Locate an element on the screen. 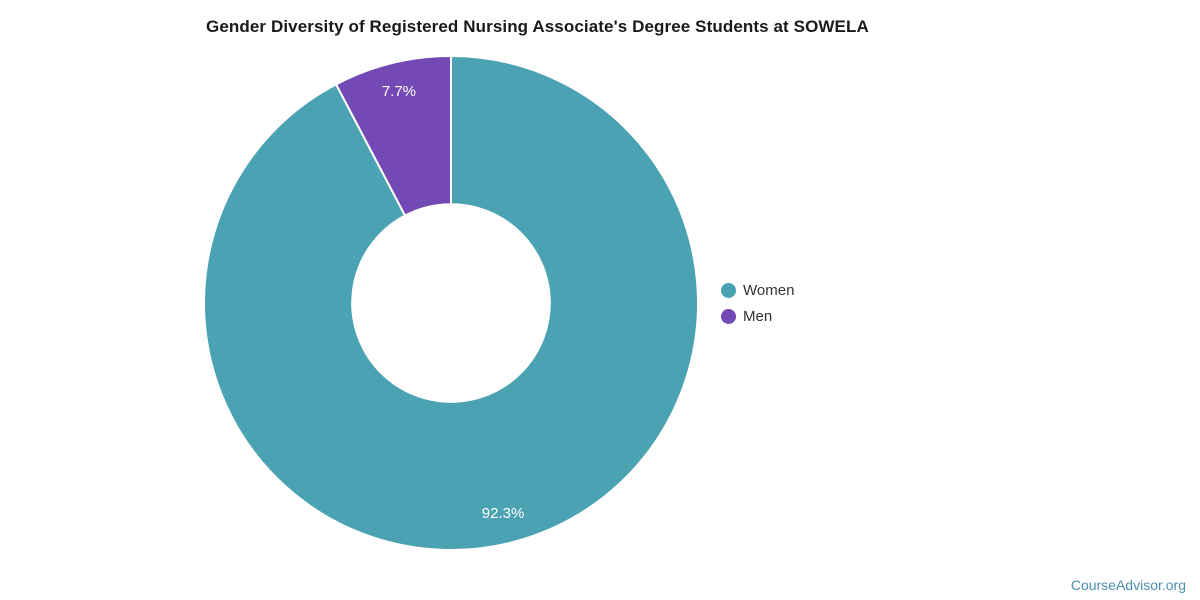 The height and width of the screenshot is (600, 1200). slice-label-men: 7.7% is located at coordinates (399, 91).